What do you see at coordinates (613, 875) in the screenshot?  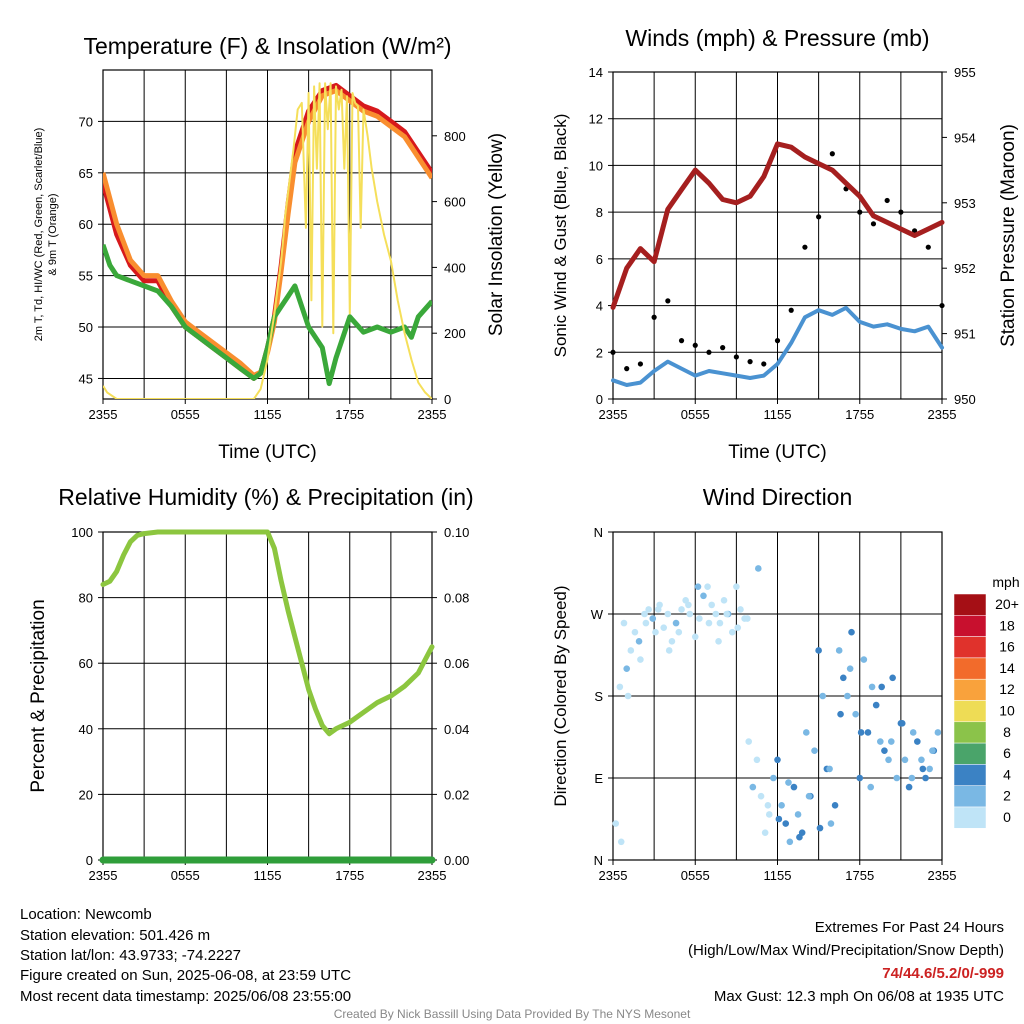 I see `direction-chart-x-tick-label: 2355` at bounding box center [613, 875].